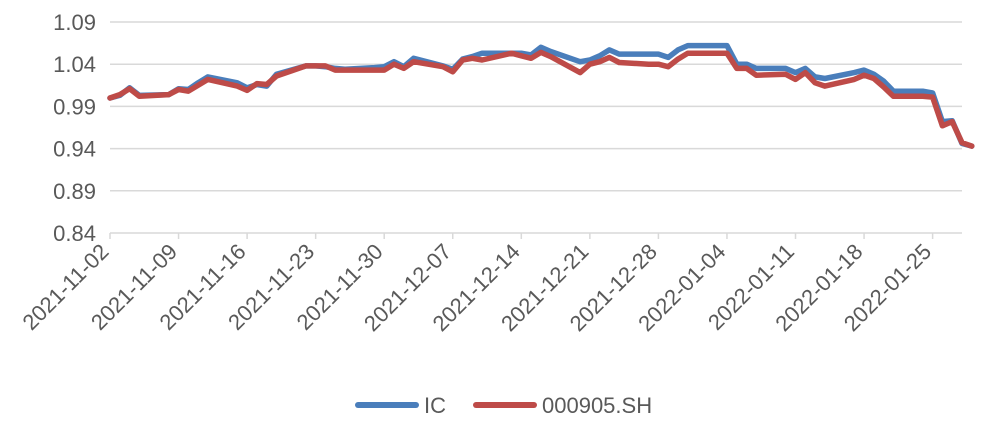 Image resolution: width=1002 pixels, height=438 pixels. Describe the element at coordinates (74, 149) in the screenshot. I see `y-tick-label: 0.94` at that location.